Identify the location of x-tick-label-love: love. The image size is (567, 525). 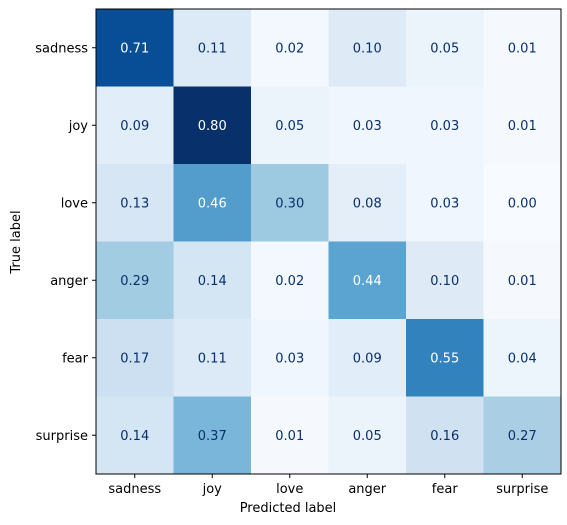
(289, 489).